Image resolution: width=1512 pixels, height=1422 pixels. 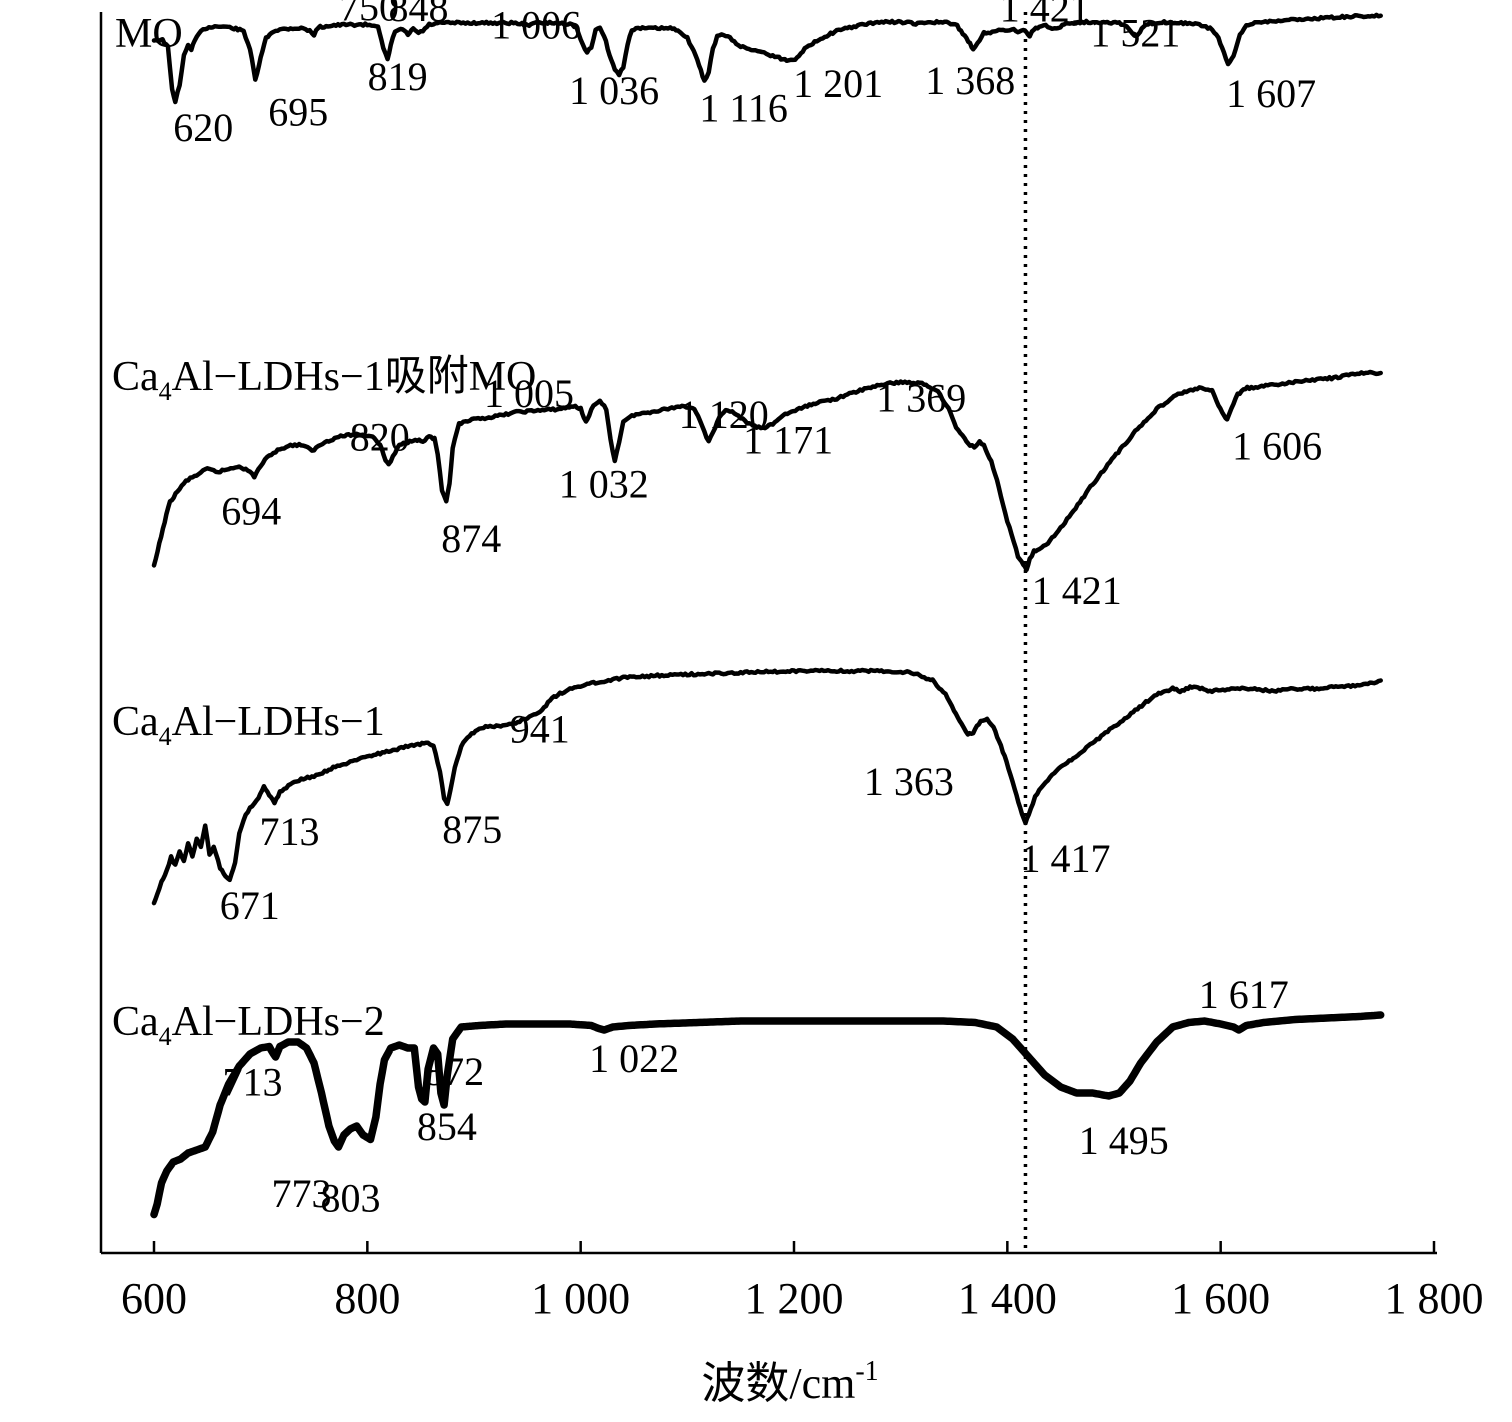 I want to click on peak-label: 874, so click(x=471, y=538).